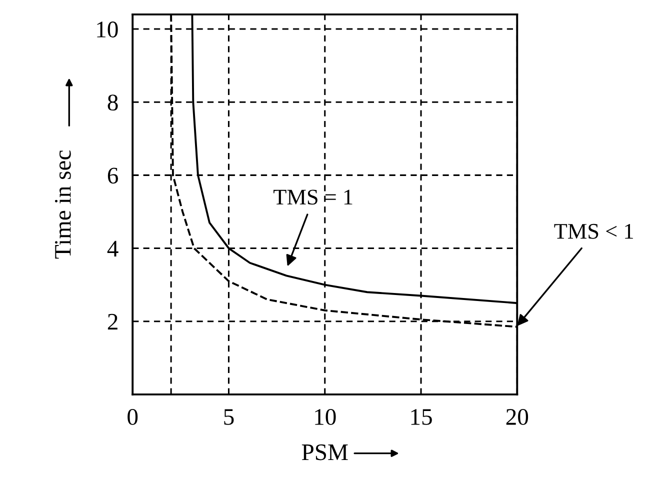  Describe the element at coordinates (113, 322) in the screenshot. I see `y-tick-label: 2` at that location.